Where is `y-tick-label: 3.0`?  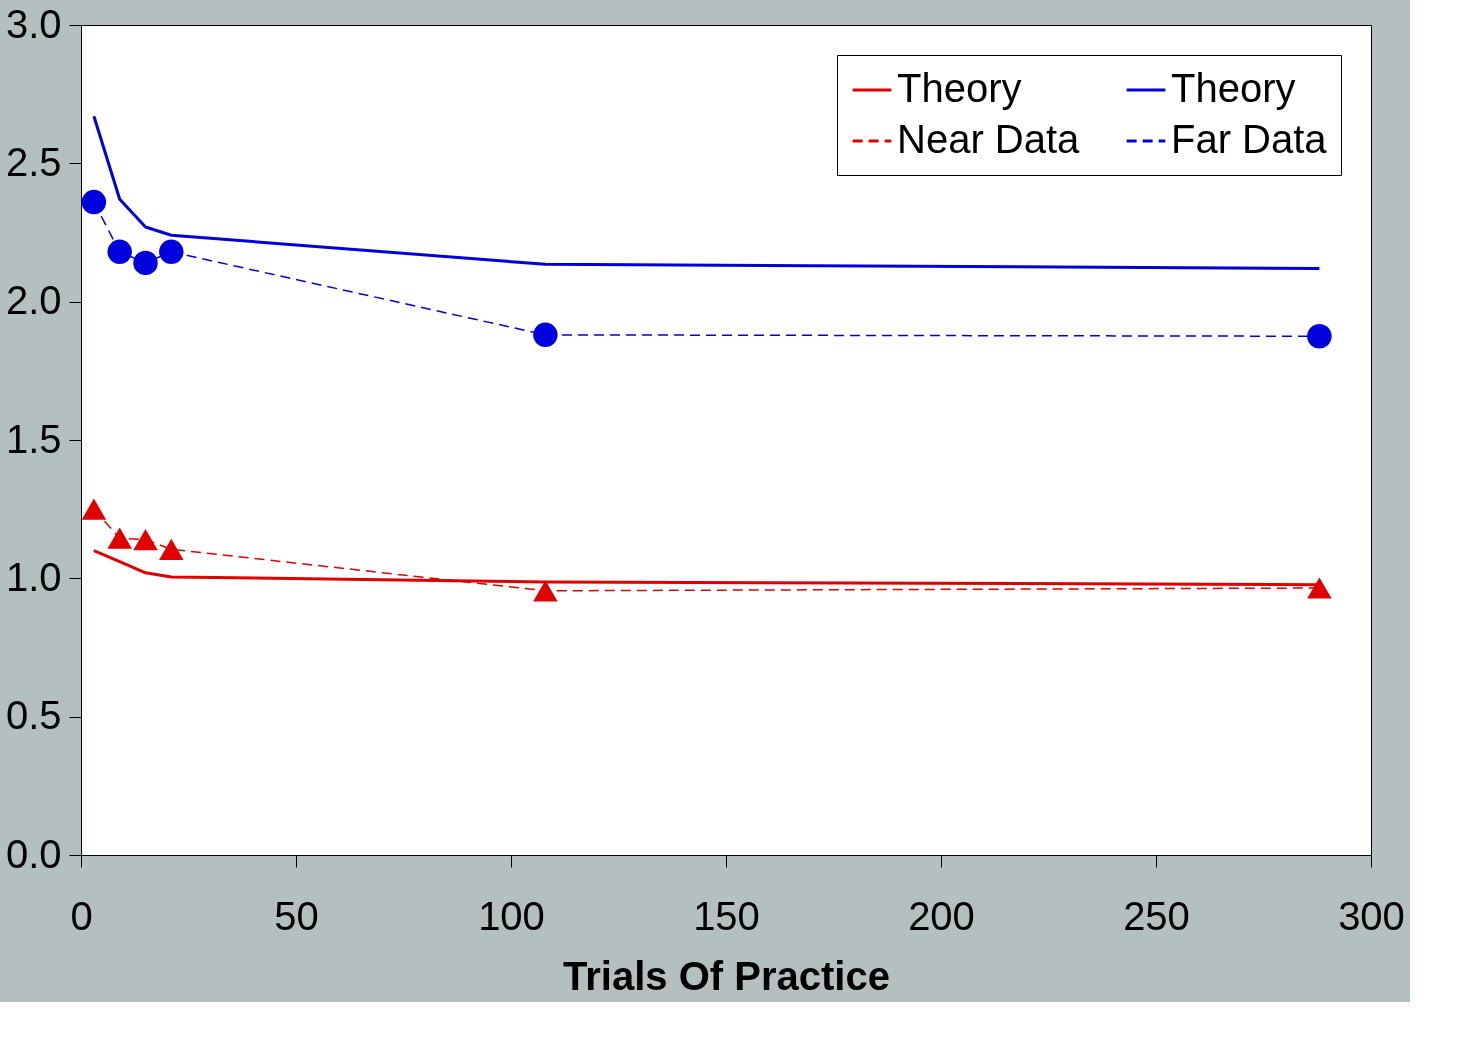
y-tick-label: 3.0 is located at coordinates (33, 23).